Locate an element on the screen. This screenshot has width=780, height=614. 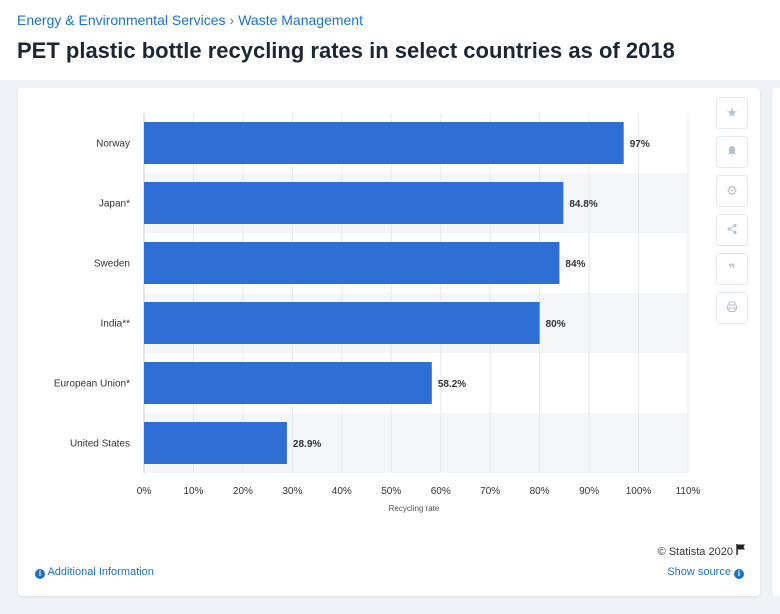
quote-icon: ❞ is located at coordinates (732, 268).